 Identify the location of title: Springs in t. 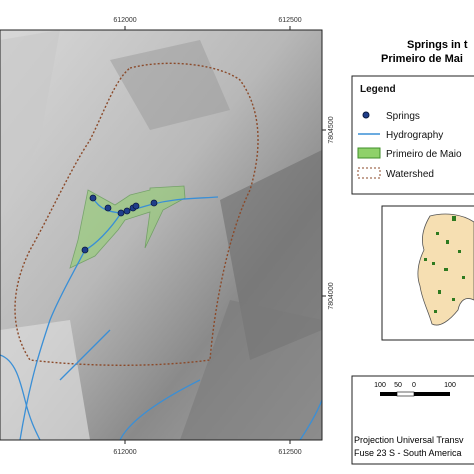
(437, 45).